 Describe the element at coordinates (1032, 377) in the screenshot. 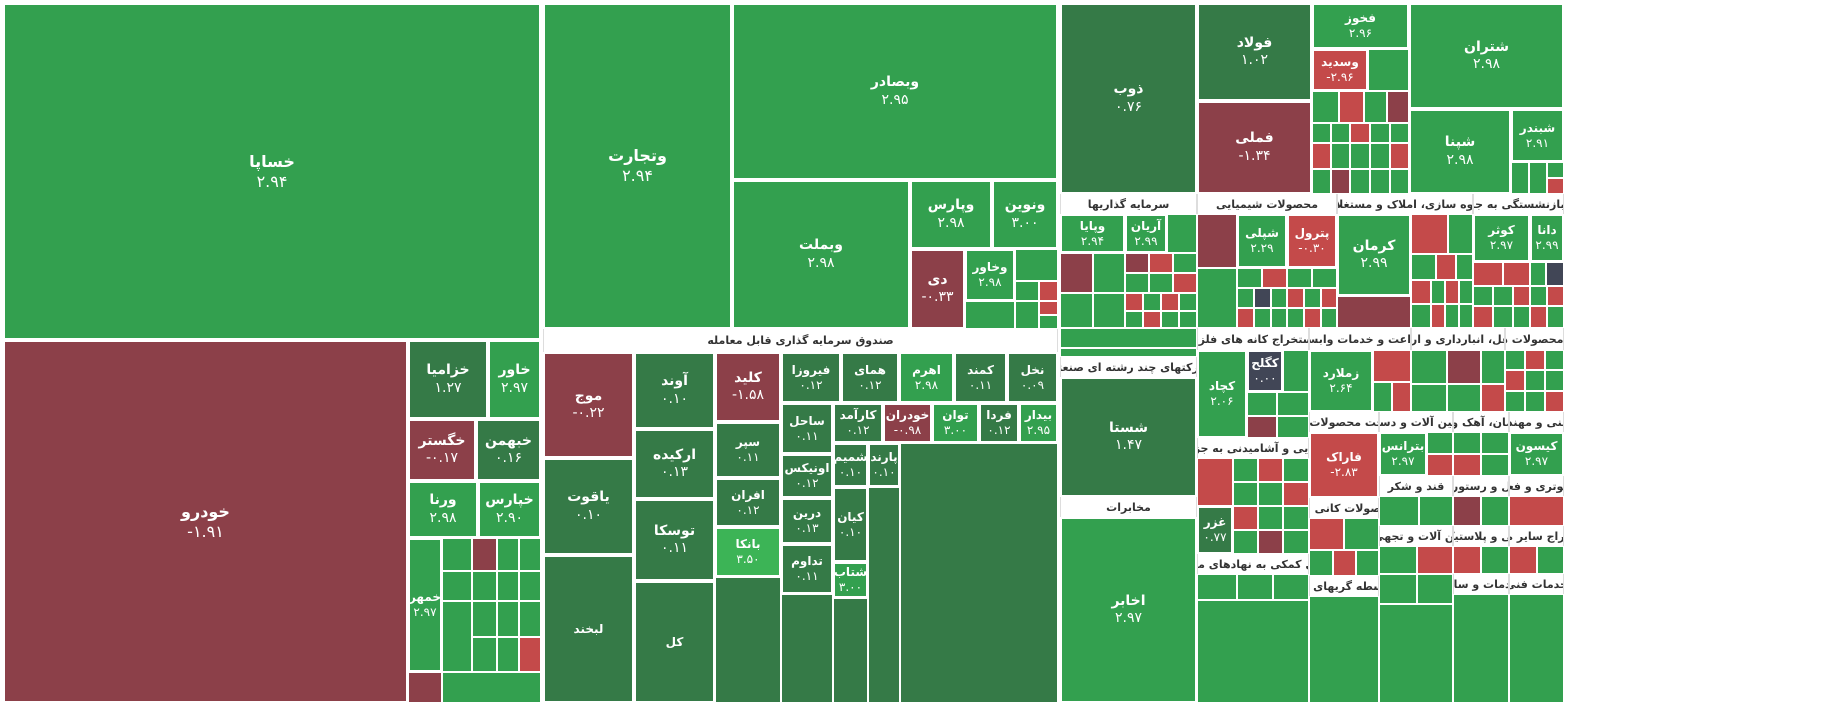

I see `stock-tile-nakhl: نخل ۰.۰۹` at that location.